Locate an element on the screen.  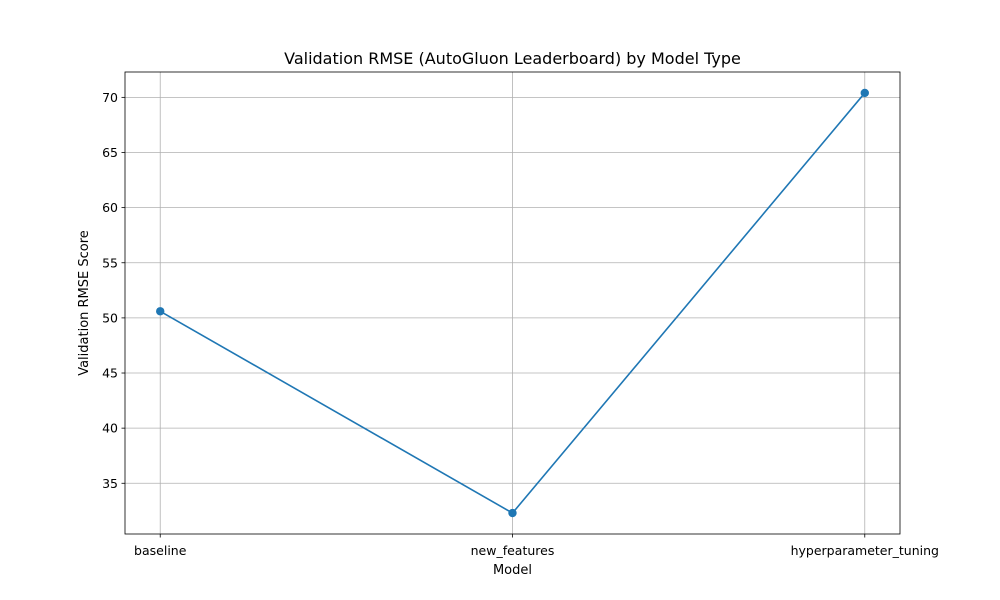
y-tick-label: 65 is located at coordinates (110, 152).